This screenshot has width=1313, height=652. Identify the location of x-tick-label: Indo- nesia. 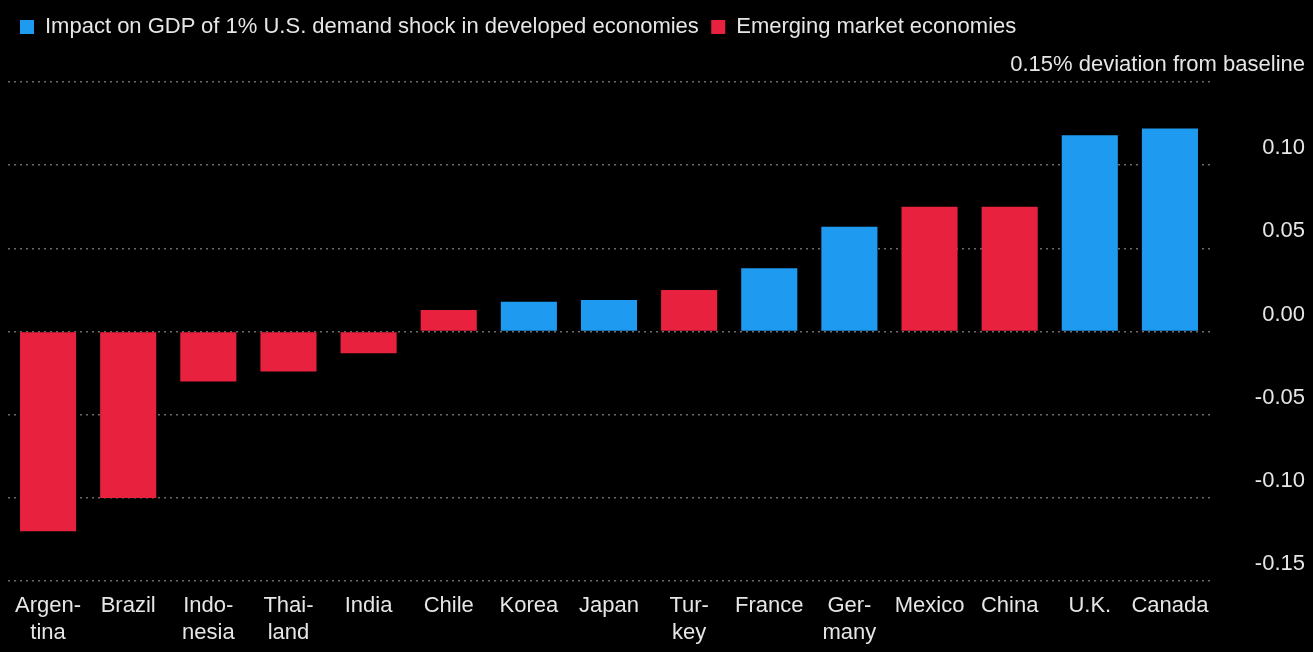
(209, 618).